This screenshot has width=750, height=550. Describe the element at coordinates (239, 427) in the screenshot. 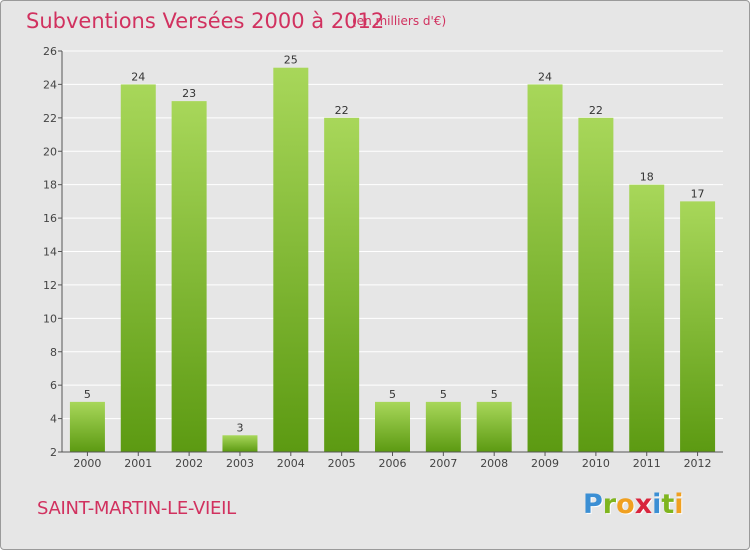

I see `data-label: 3` at that location.